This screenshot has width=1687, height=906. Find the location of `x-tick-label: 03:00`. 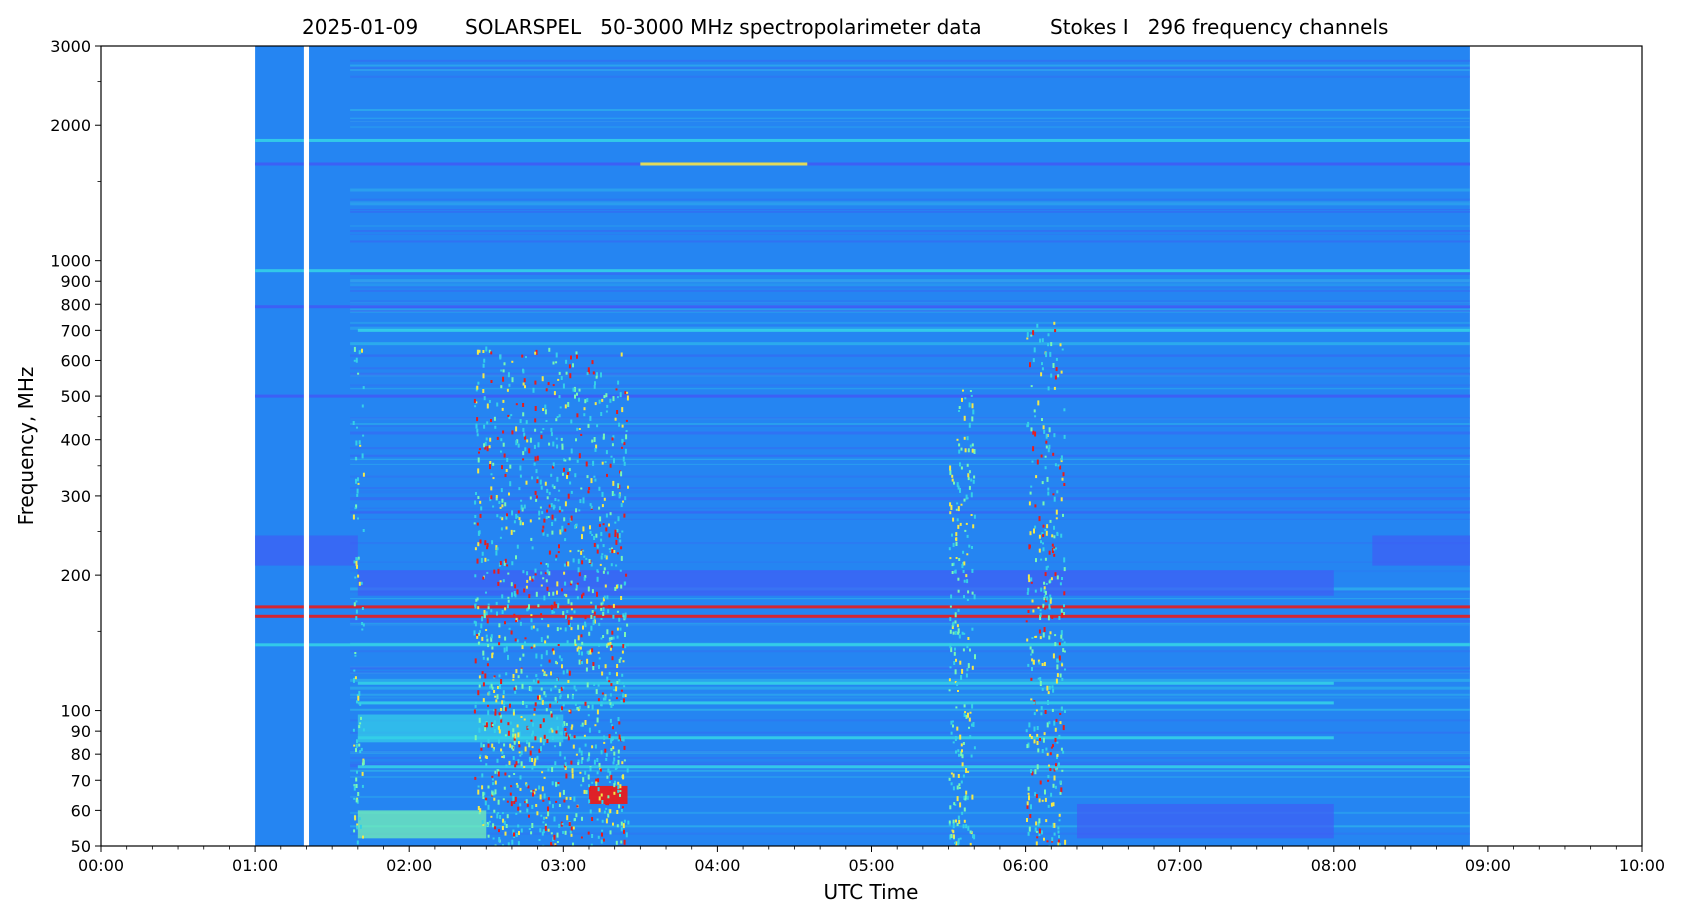

x-tick-label: 03:00 is located at coordinates (563, 865).